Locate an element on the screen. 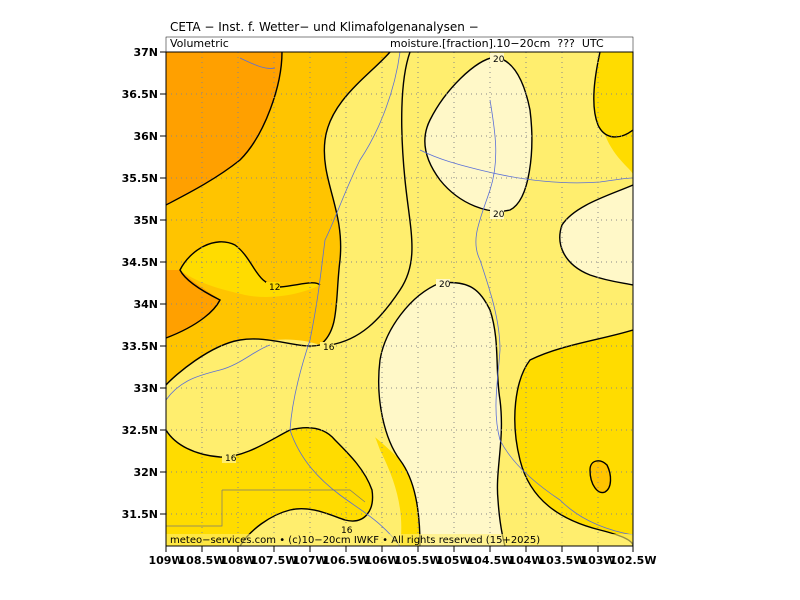  header-box is located at coordinates (399, 44).